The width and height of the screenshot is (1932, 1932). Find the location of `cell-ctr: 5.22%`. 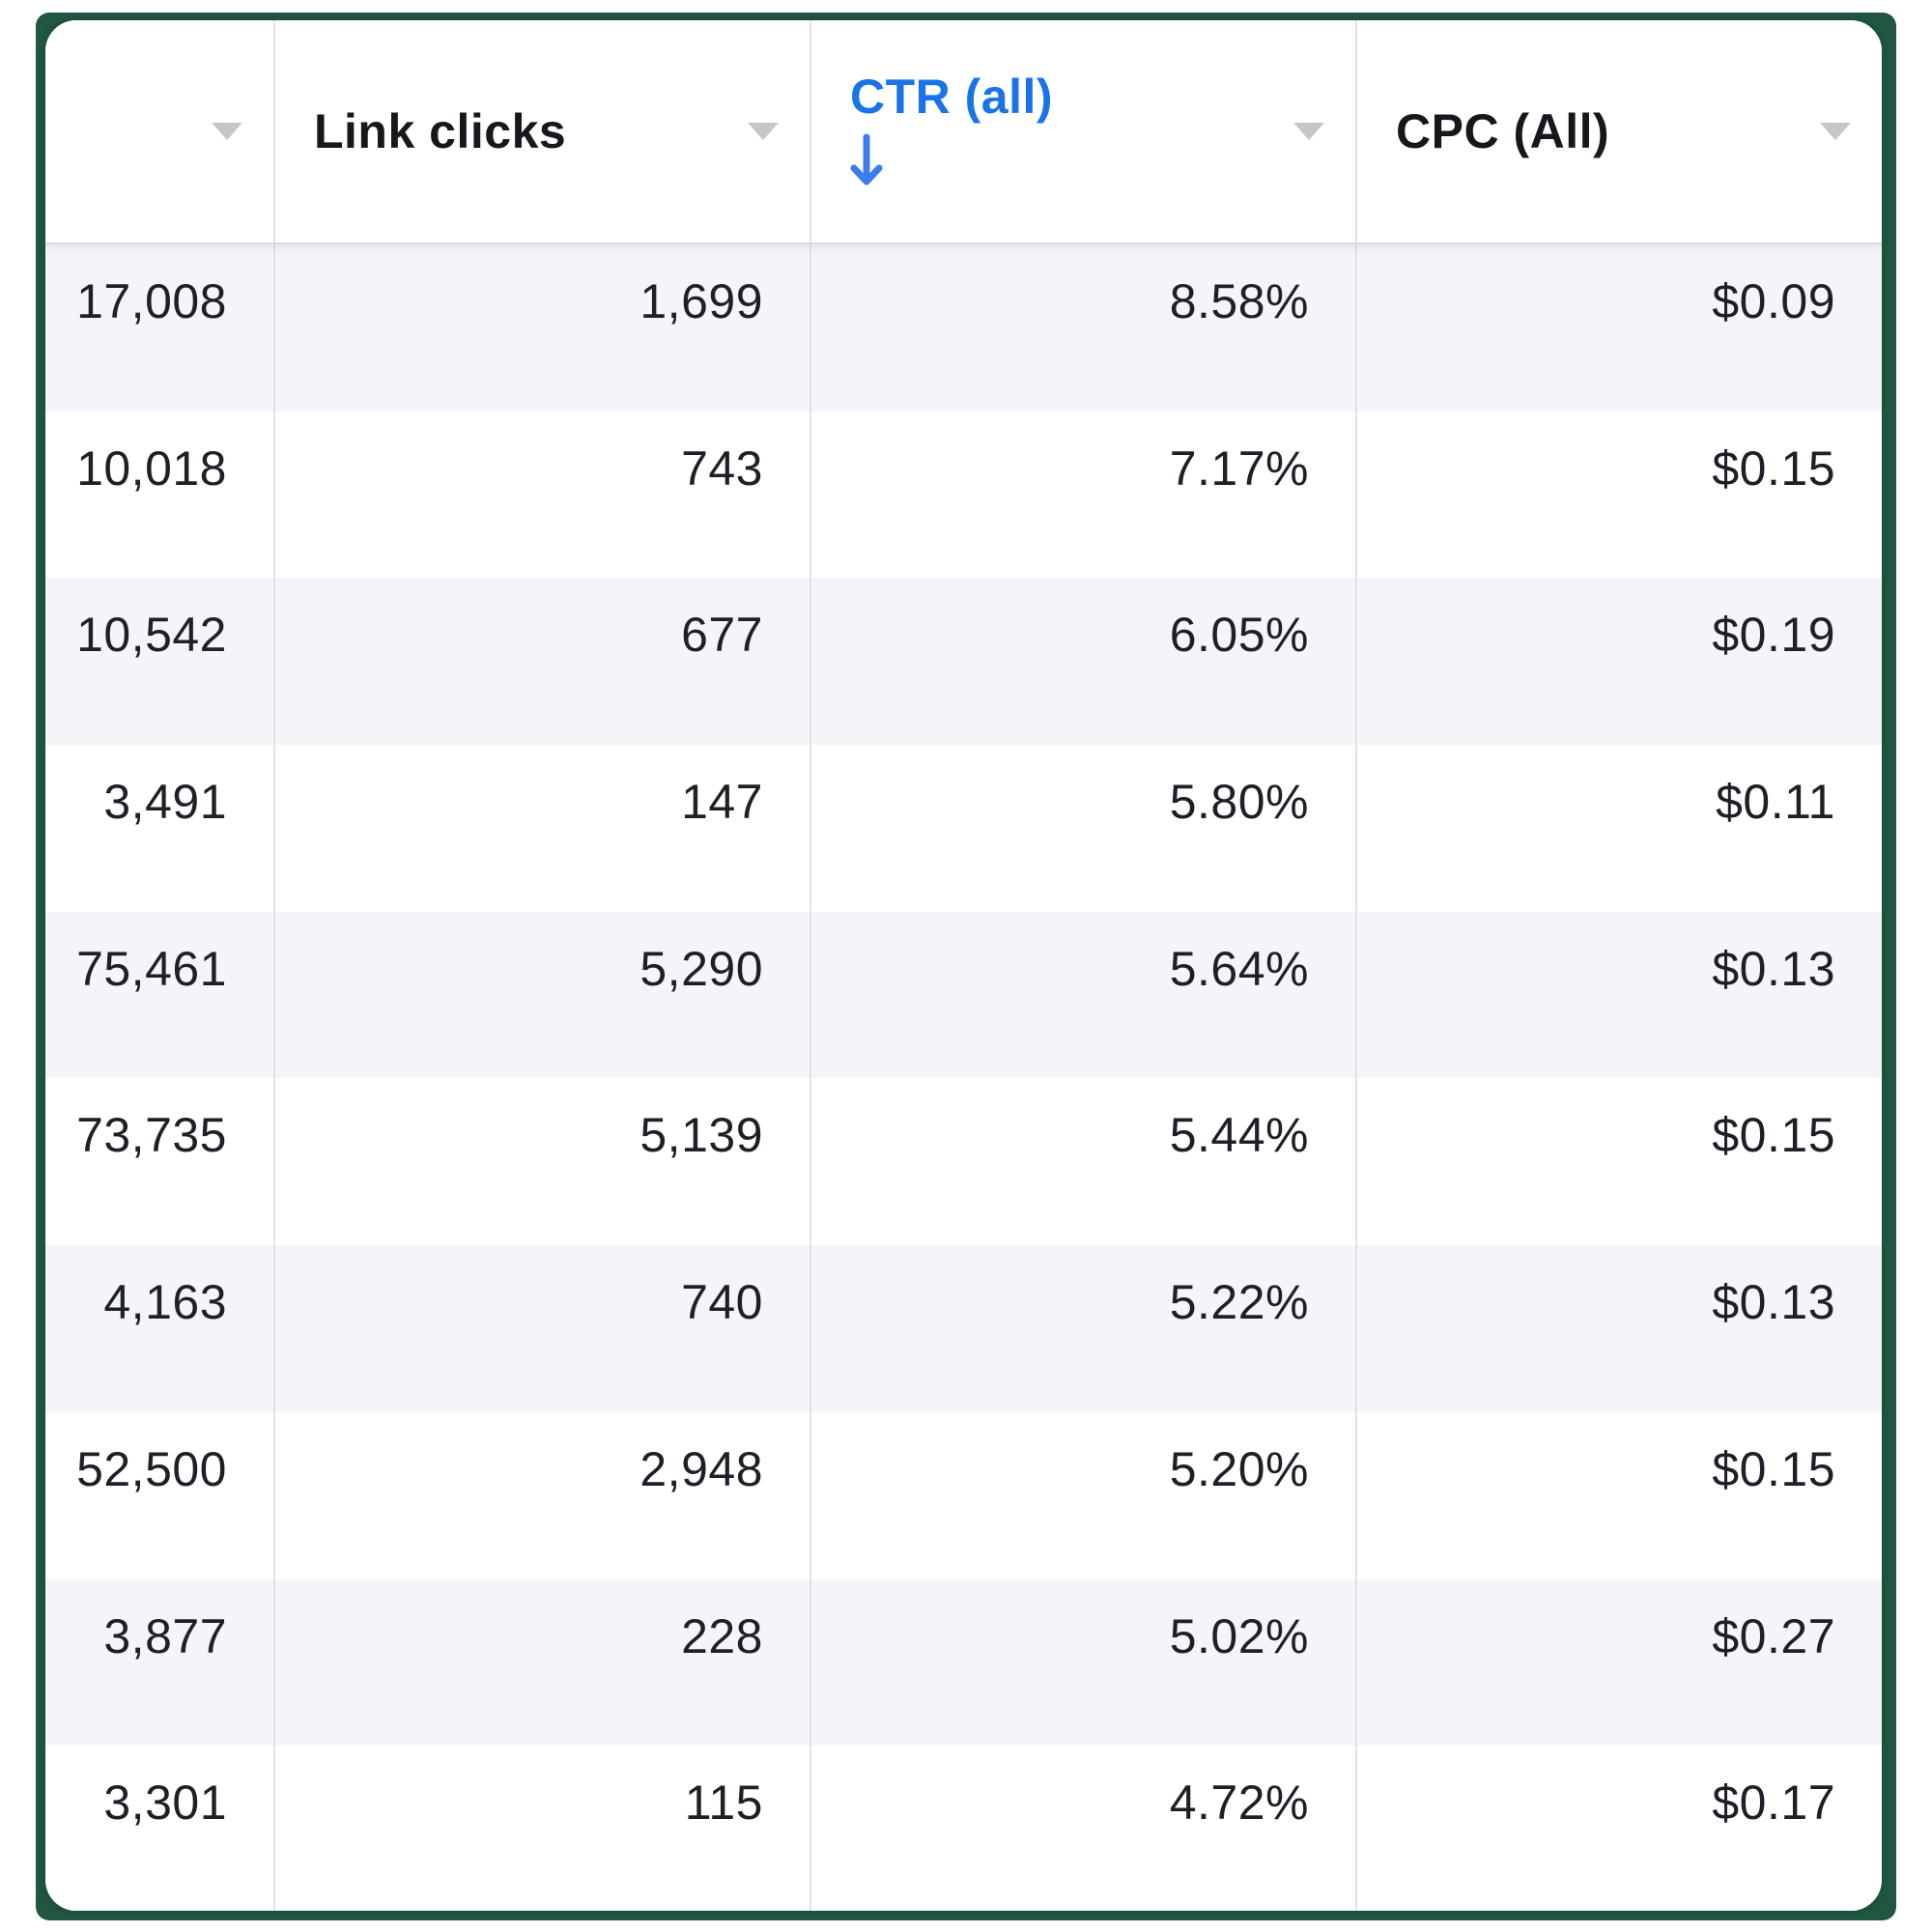

cell-ctr: 5.22% is located at coordinates (1084, 1328).